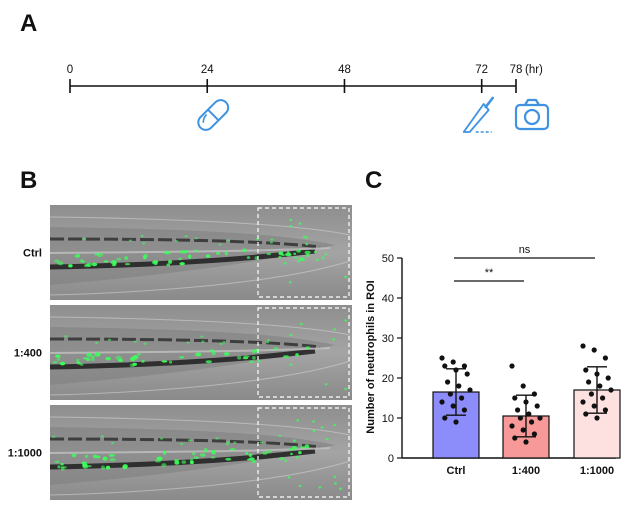 The image size is (638, 508). Describe the element at coordinates (183, 352) in the screenshot. I see `microscopy-image-row: 1:400` at that location.